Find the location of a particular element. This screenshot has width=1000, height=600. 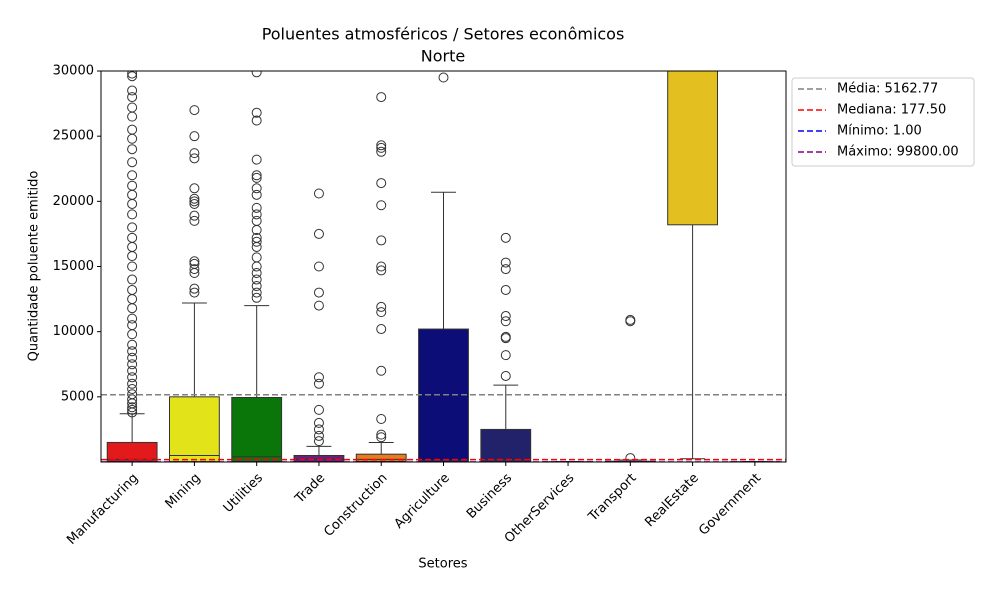

x-tick-label: Agriculture is located at coordinates (422, 501).